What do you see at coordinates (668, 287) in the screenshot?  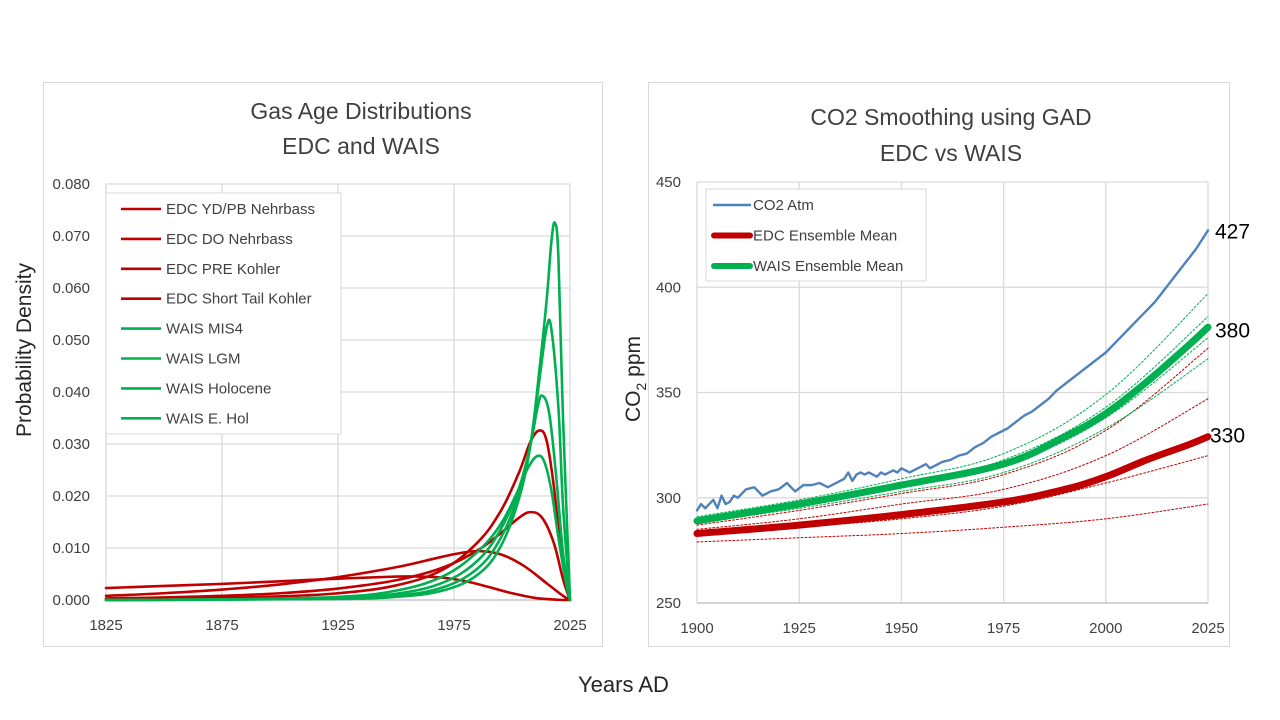 I see `y-tick-label: 400` at bounding box center [668, 287].